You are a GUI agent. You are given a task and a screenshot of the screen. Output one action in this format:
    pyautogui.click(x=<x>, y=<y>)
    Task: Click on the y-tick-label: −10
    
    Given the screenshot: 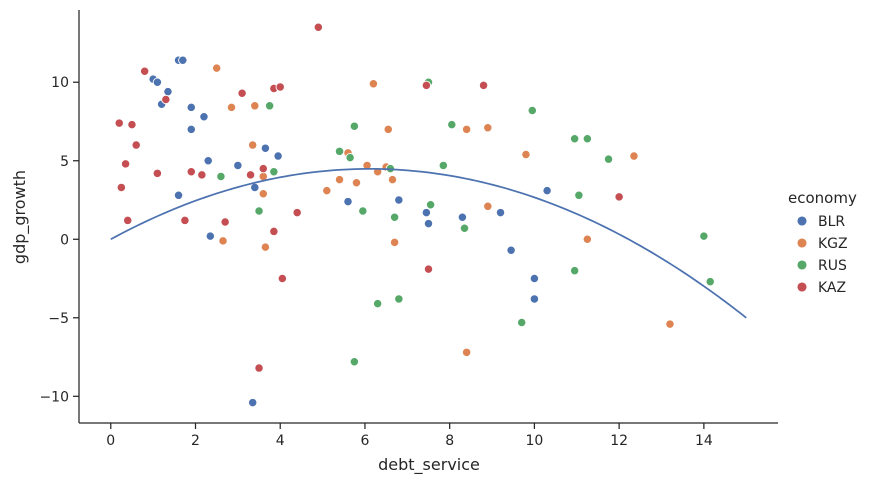 What is the action you would take?
    pyautogui.click(x=54, y=397)
    